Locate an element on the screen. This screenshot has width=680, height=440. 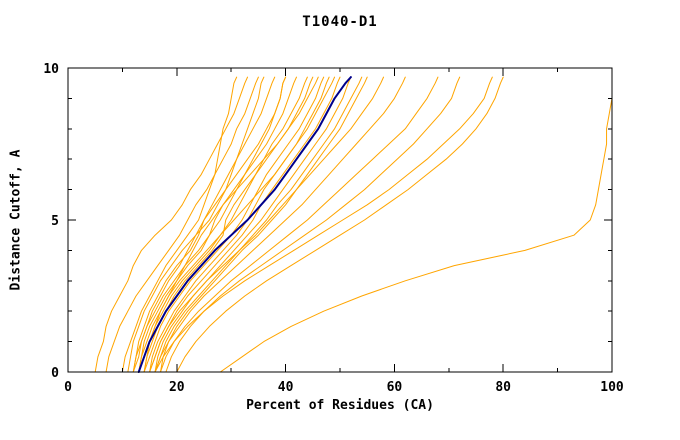
y-tick-label: 5 is located at coordinates (55, 221).